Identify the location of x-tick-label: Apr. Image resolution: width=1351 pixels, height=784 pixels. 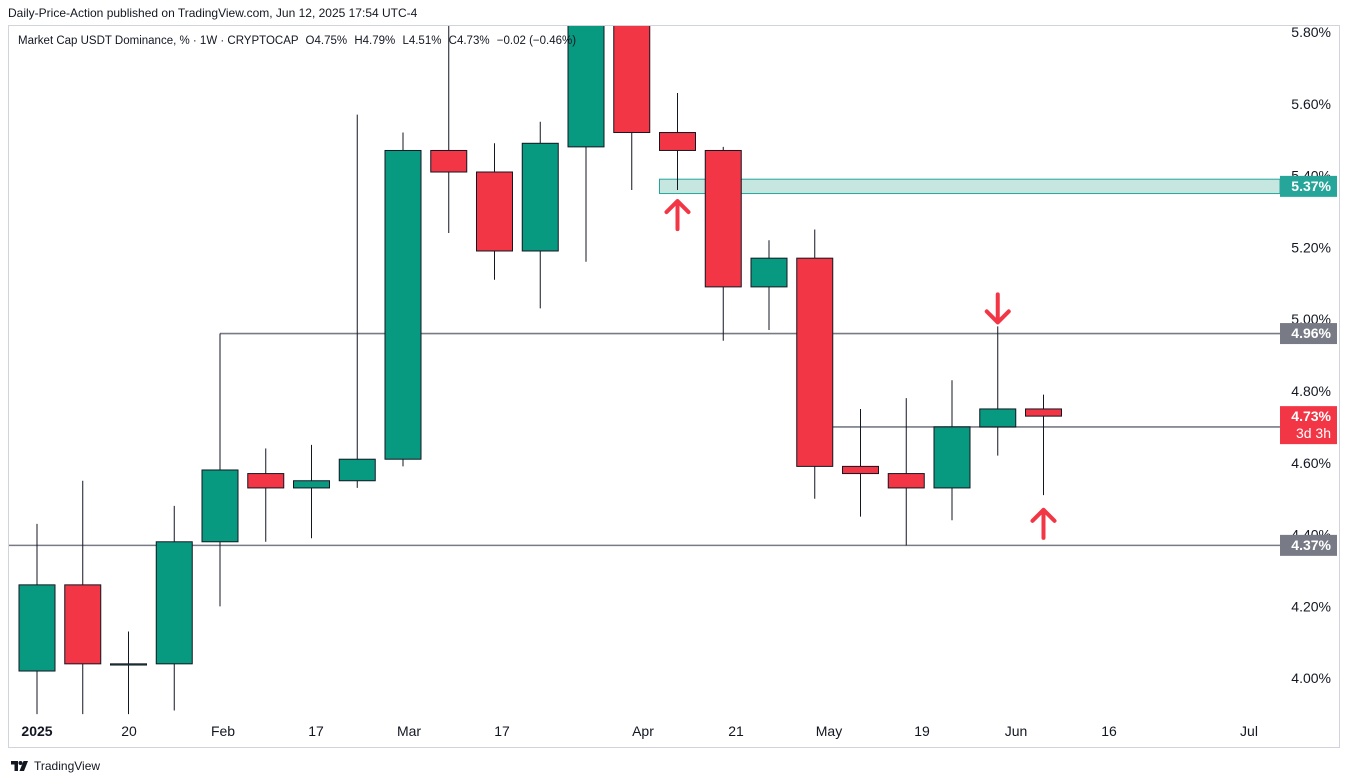
(643, 731).